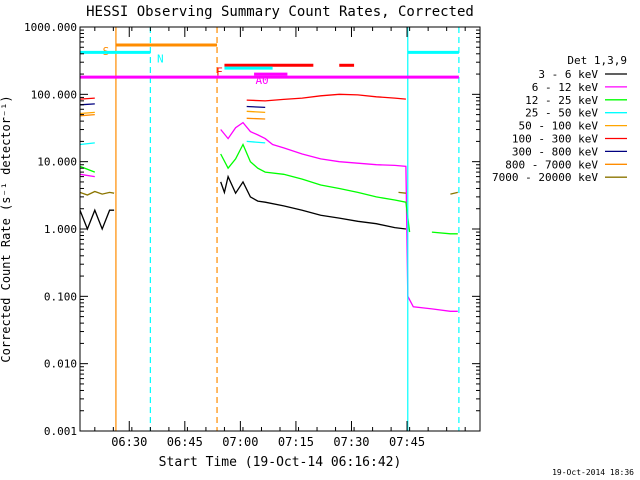 The width and height of the screenshot is (640, 480). What do you see at coordinates (60, 431) in the screenshot?
I see `y-tick-label: 0.001` at bounding box center [60, 431].